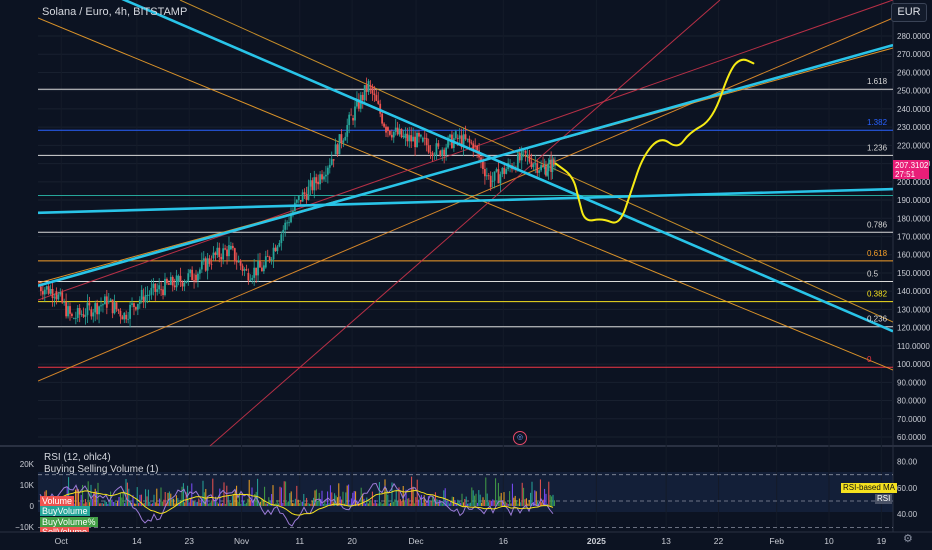  What do you see at coordinates (884, 499) in the screenshot?
I see `rsi-tag: RSI` at bounding box center [884, 499].